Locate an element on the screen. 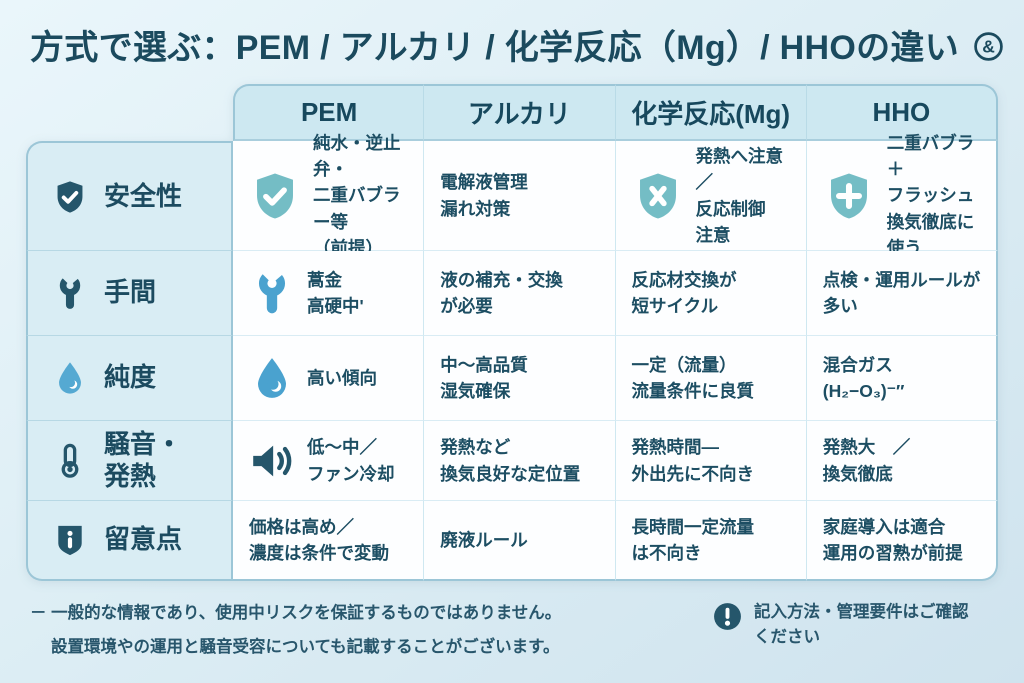  circle-badge-icon: & is located at coordinates (988, 46).